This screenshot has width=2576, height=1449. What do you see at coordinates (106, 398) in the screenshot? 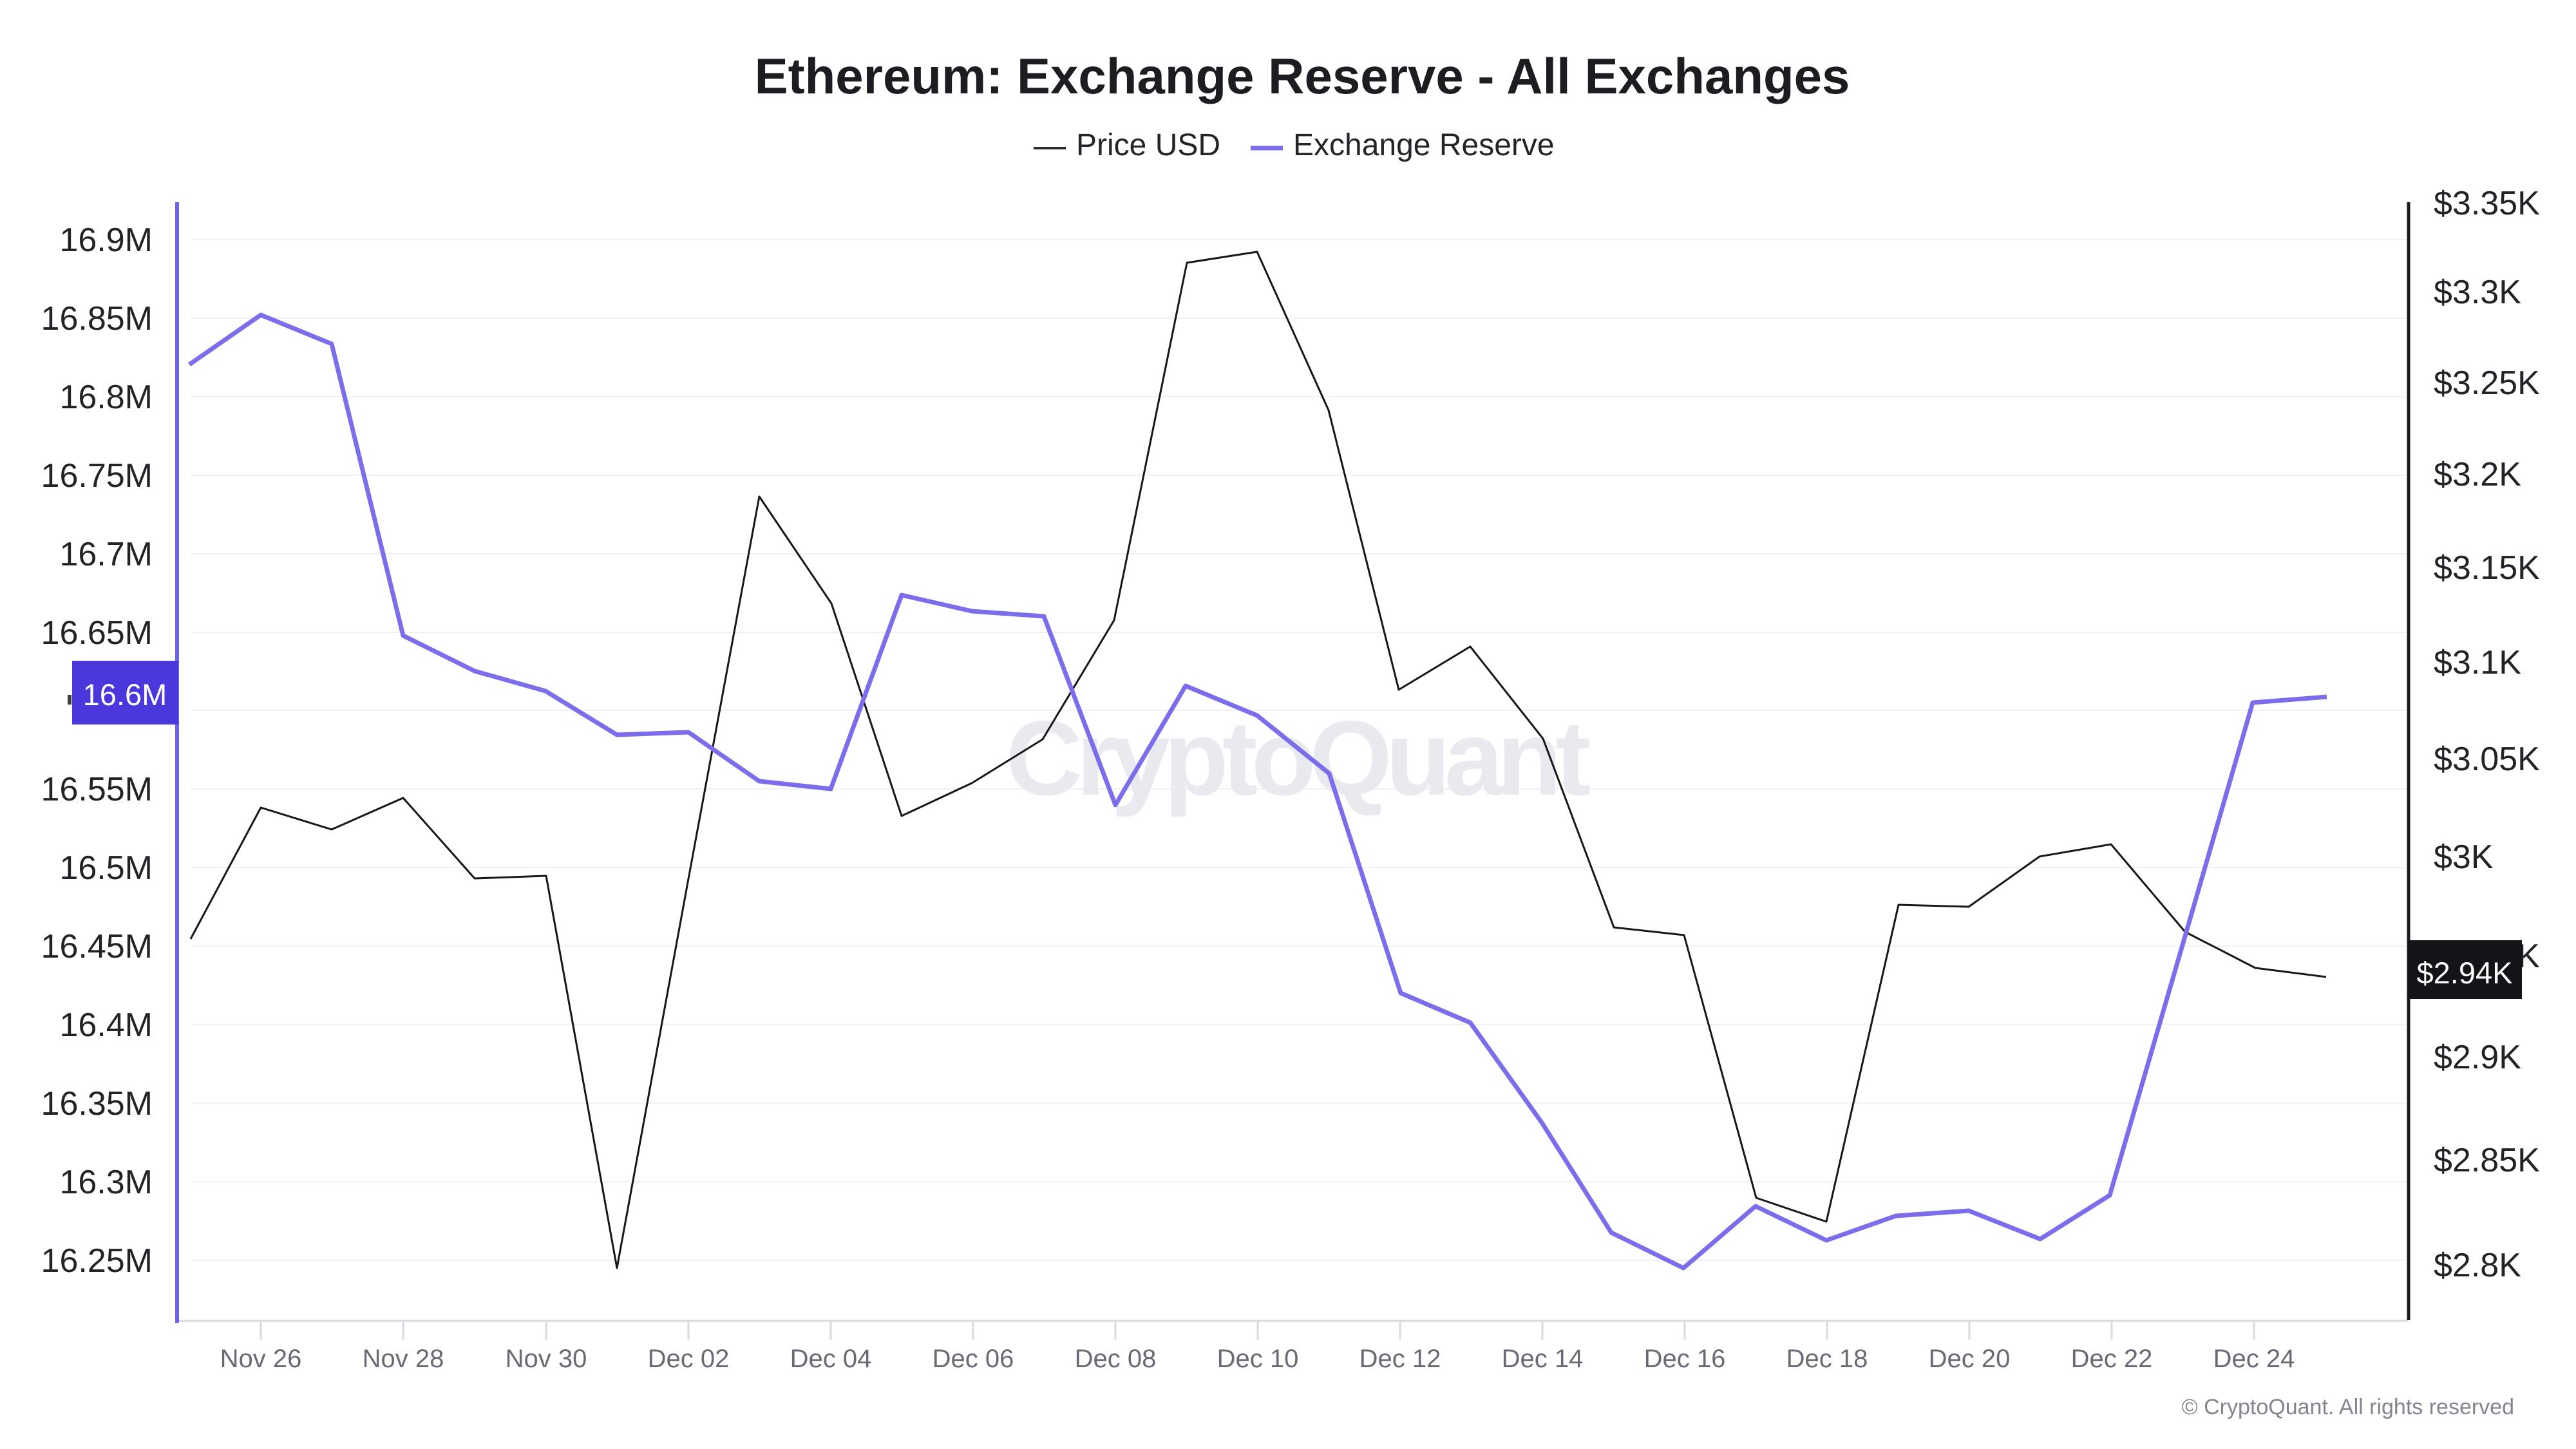
I see `svg-text: 16.8M` at bounding box center [106, 398].